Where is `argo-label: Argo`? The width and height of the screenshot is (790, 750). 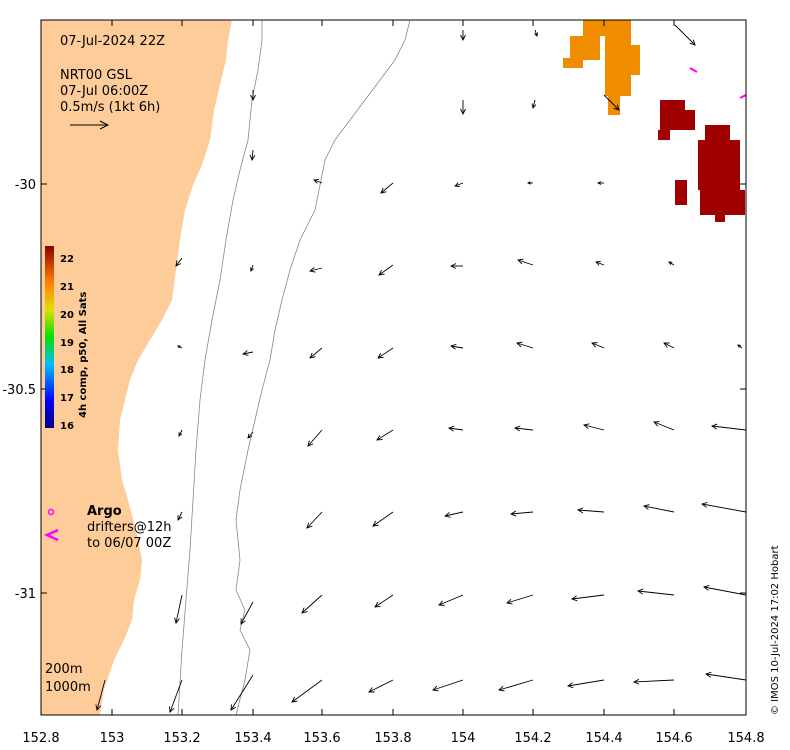
argo-label: Argo is located at coordinates (104, 511).